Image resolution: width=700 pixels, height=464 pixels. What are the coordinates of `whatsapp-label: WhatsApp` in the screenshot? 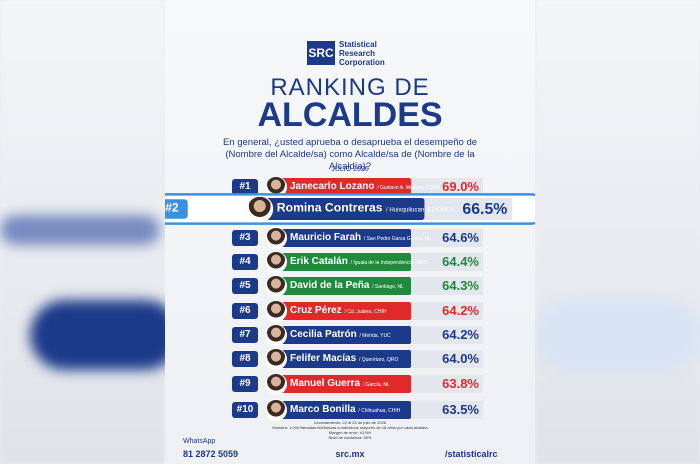 It's located at (199, 441).